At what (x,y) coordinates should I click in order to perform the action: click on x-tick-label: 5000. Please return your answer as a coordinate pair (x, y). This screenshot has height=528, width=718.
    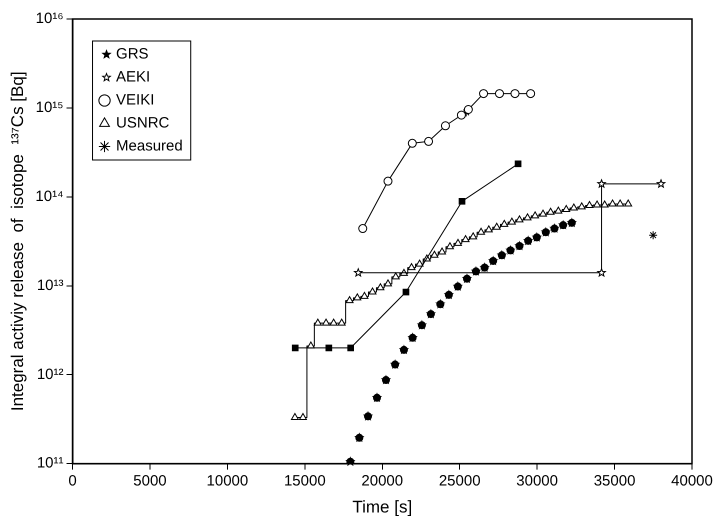
    Looking at the image, I should click on (150, 481).